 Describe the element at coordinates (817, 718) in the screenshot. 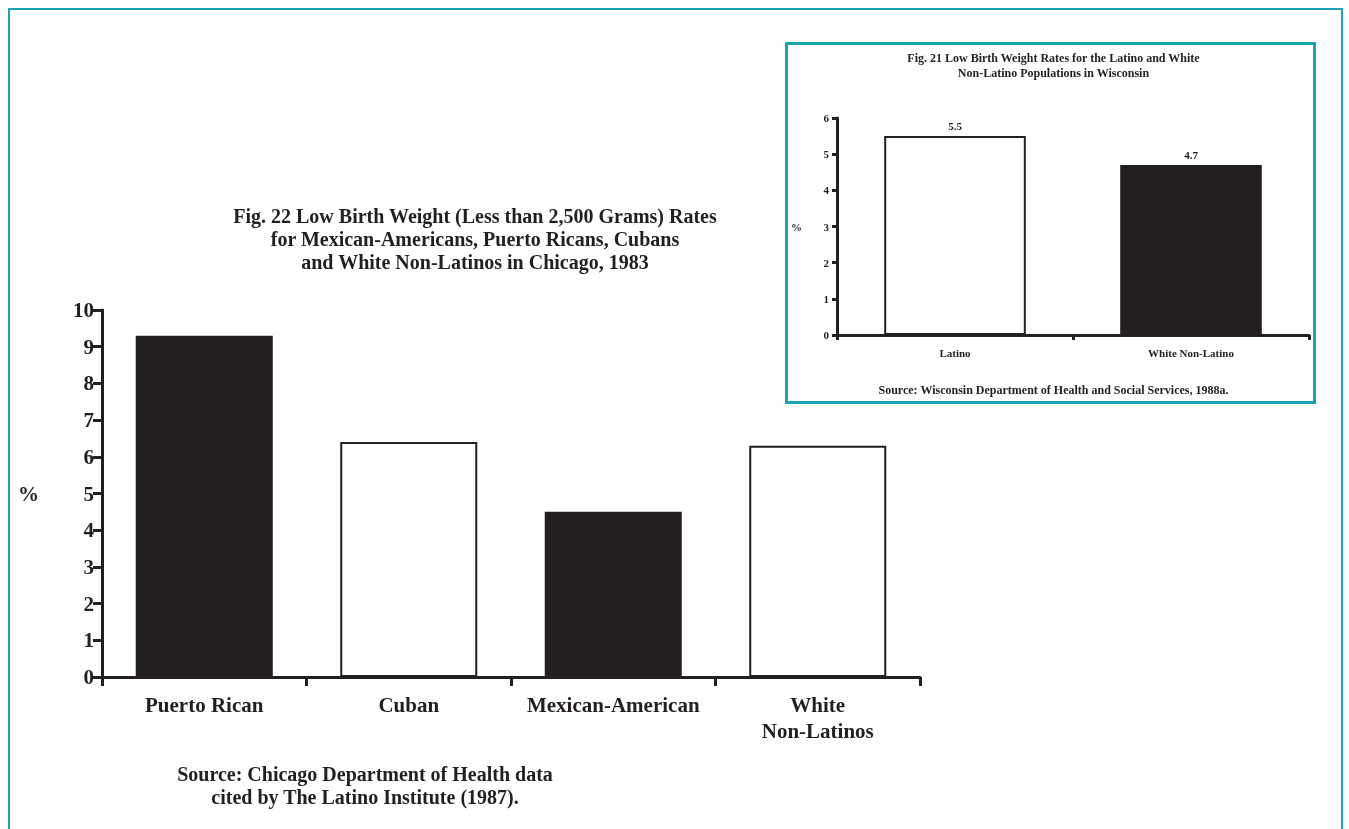

I see `x-tick-label: White Non-Latinos` at that location.